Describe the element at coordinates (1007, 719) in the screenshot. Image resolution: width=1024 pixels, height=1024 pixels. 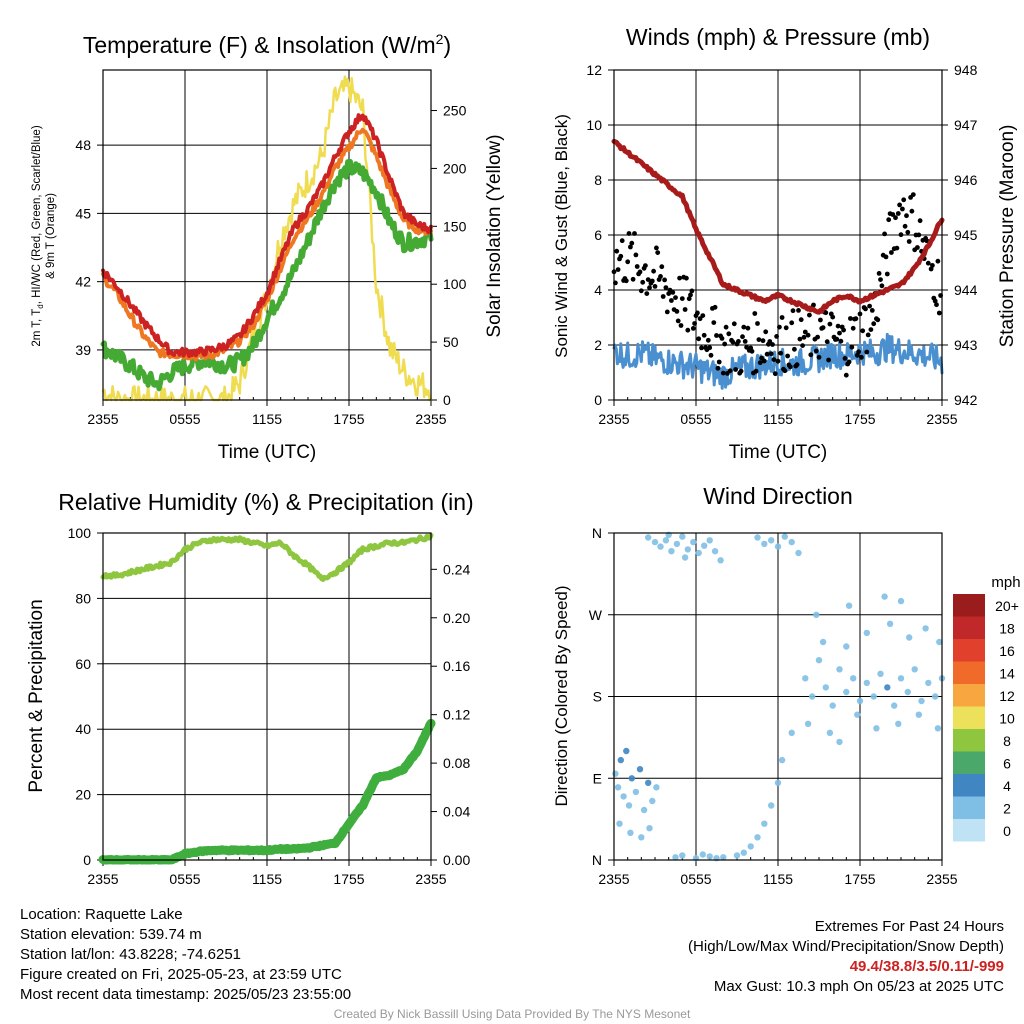
I see `colorbar-label: 10` at that location.